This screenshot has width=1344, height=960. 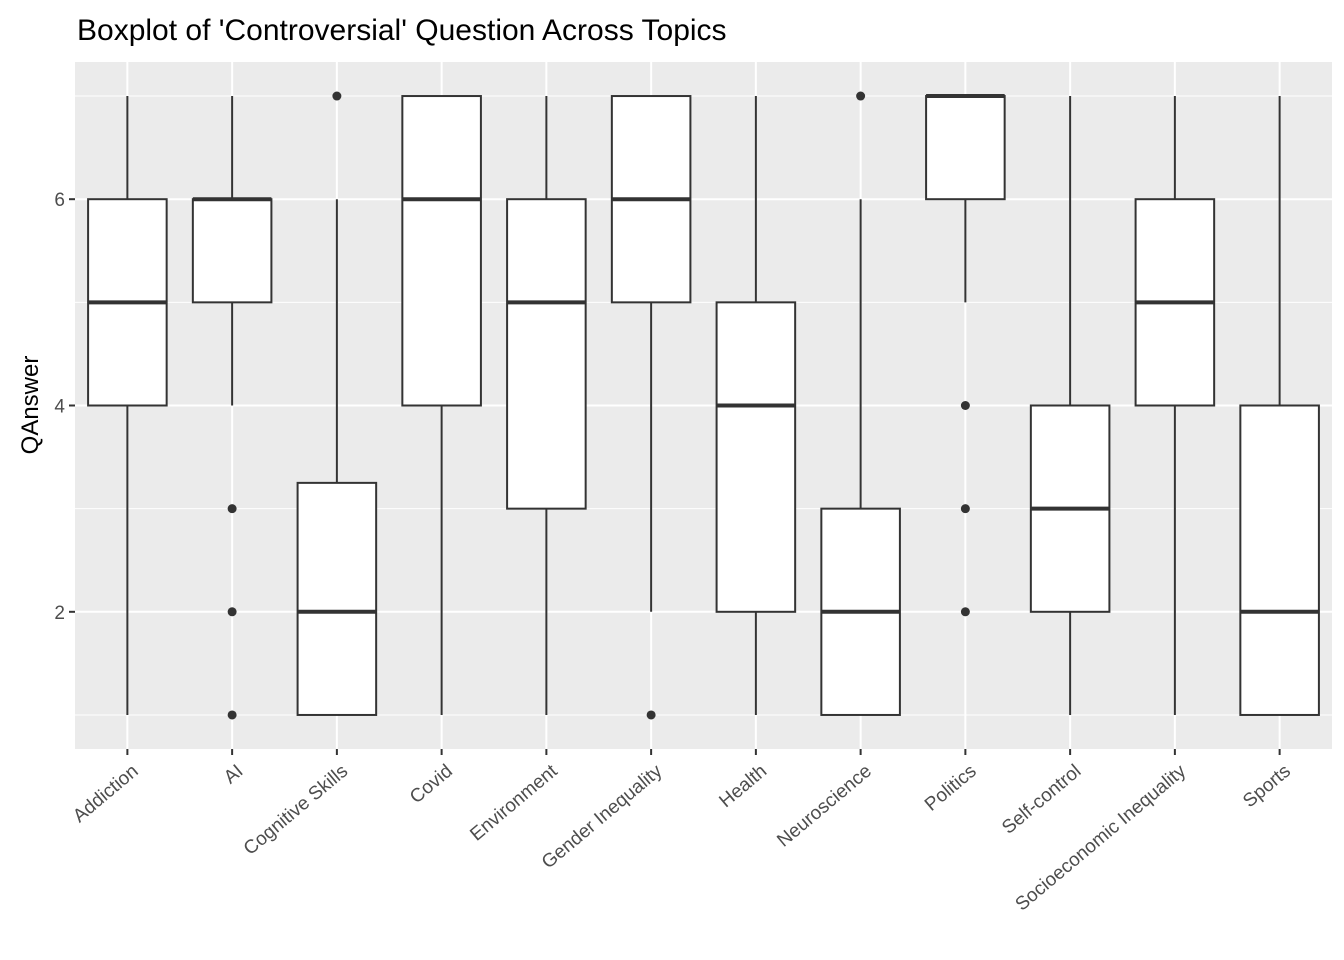 I want to click on x-tick-label: Neuroscience, so click(x=824, y=806).